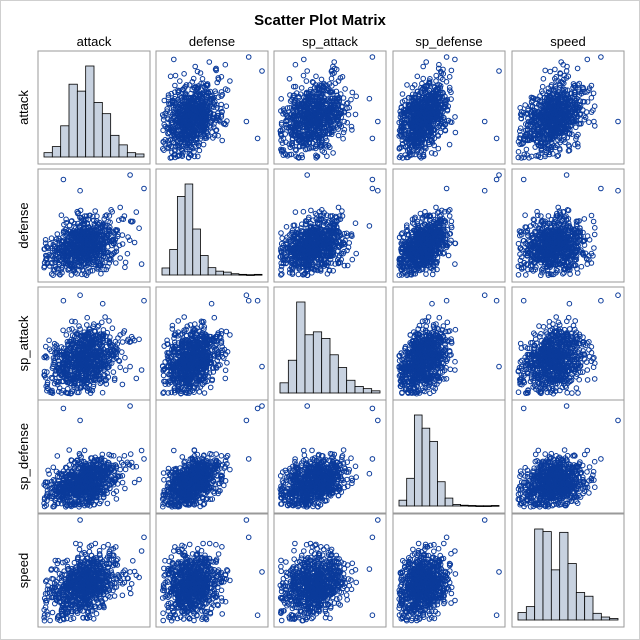 The height and width of the screenshot is (640, 640). Describe the element at coordinates (567, 41) in the screenshot. I see `column-label-speed: speed` at that location.